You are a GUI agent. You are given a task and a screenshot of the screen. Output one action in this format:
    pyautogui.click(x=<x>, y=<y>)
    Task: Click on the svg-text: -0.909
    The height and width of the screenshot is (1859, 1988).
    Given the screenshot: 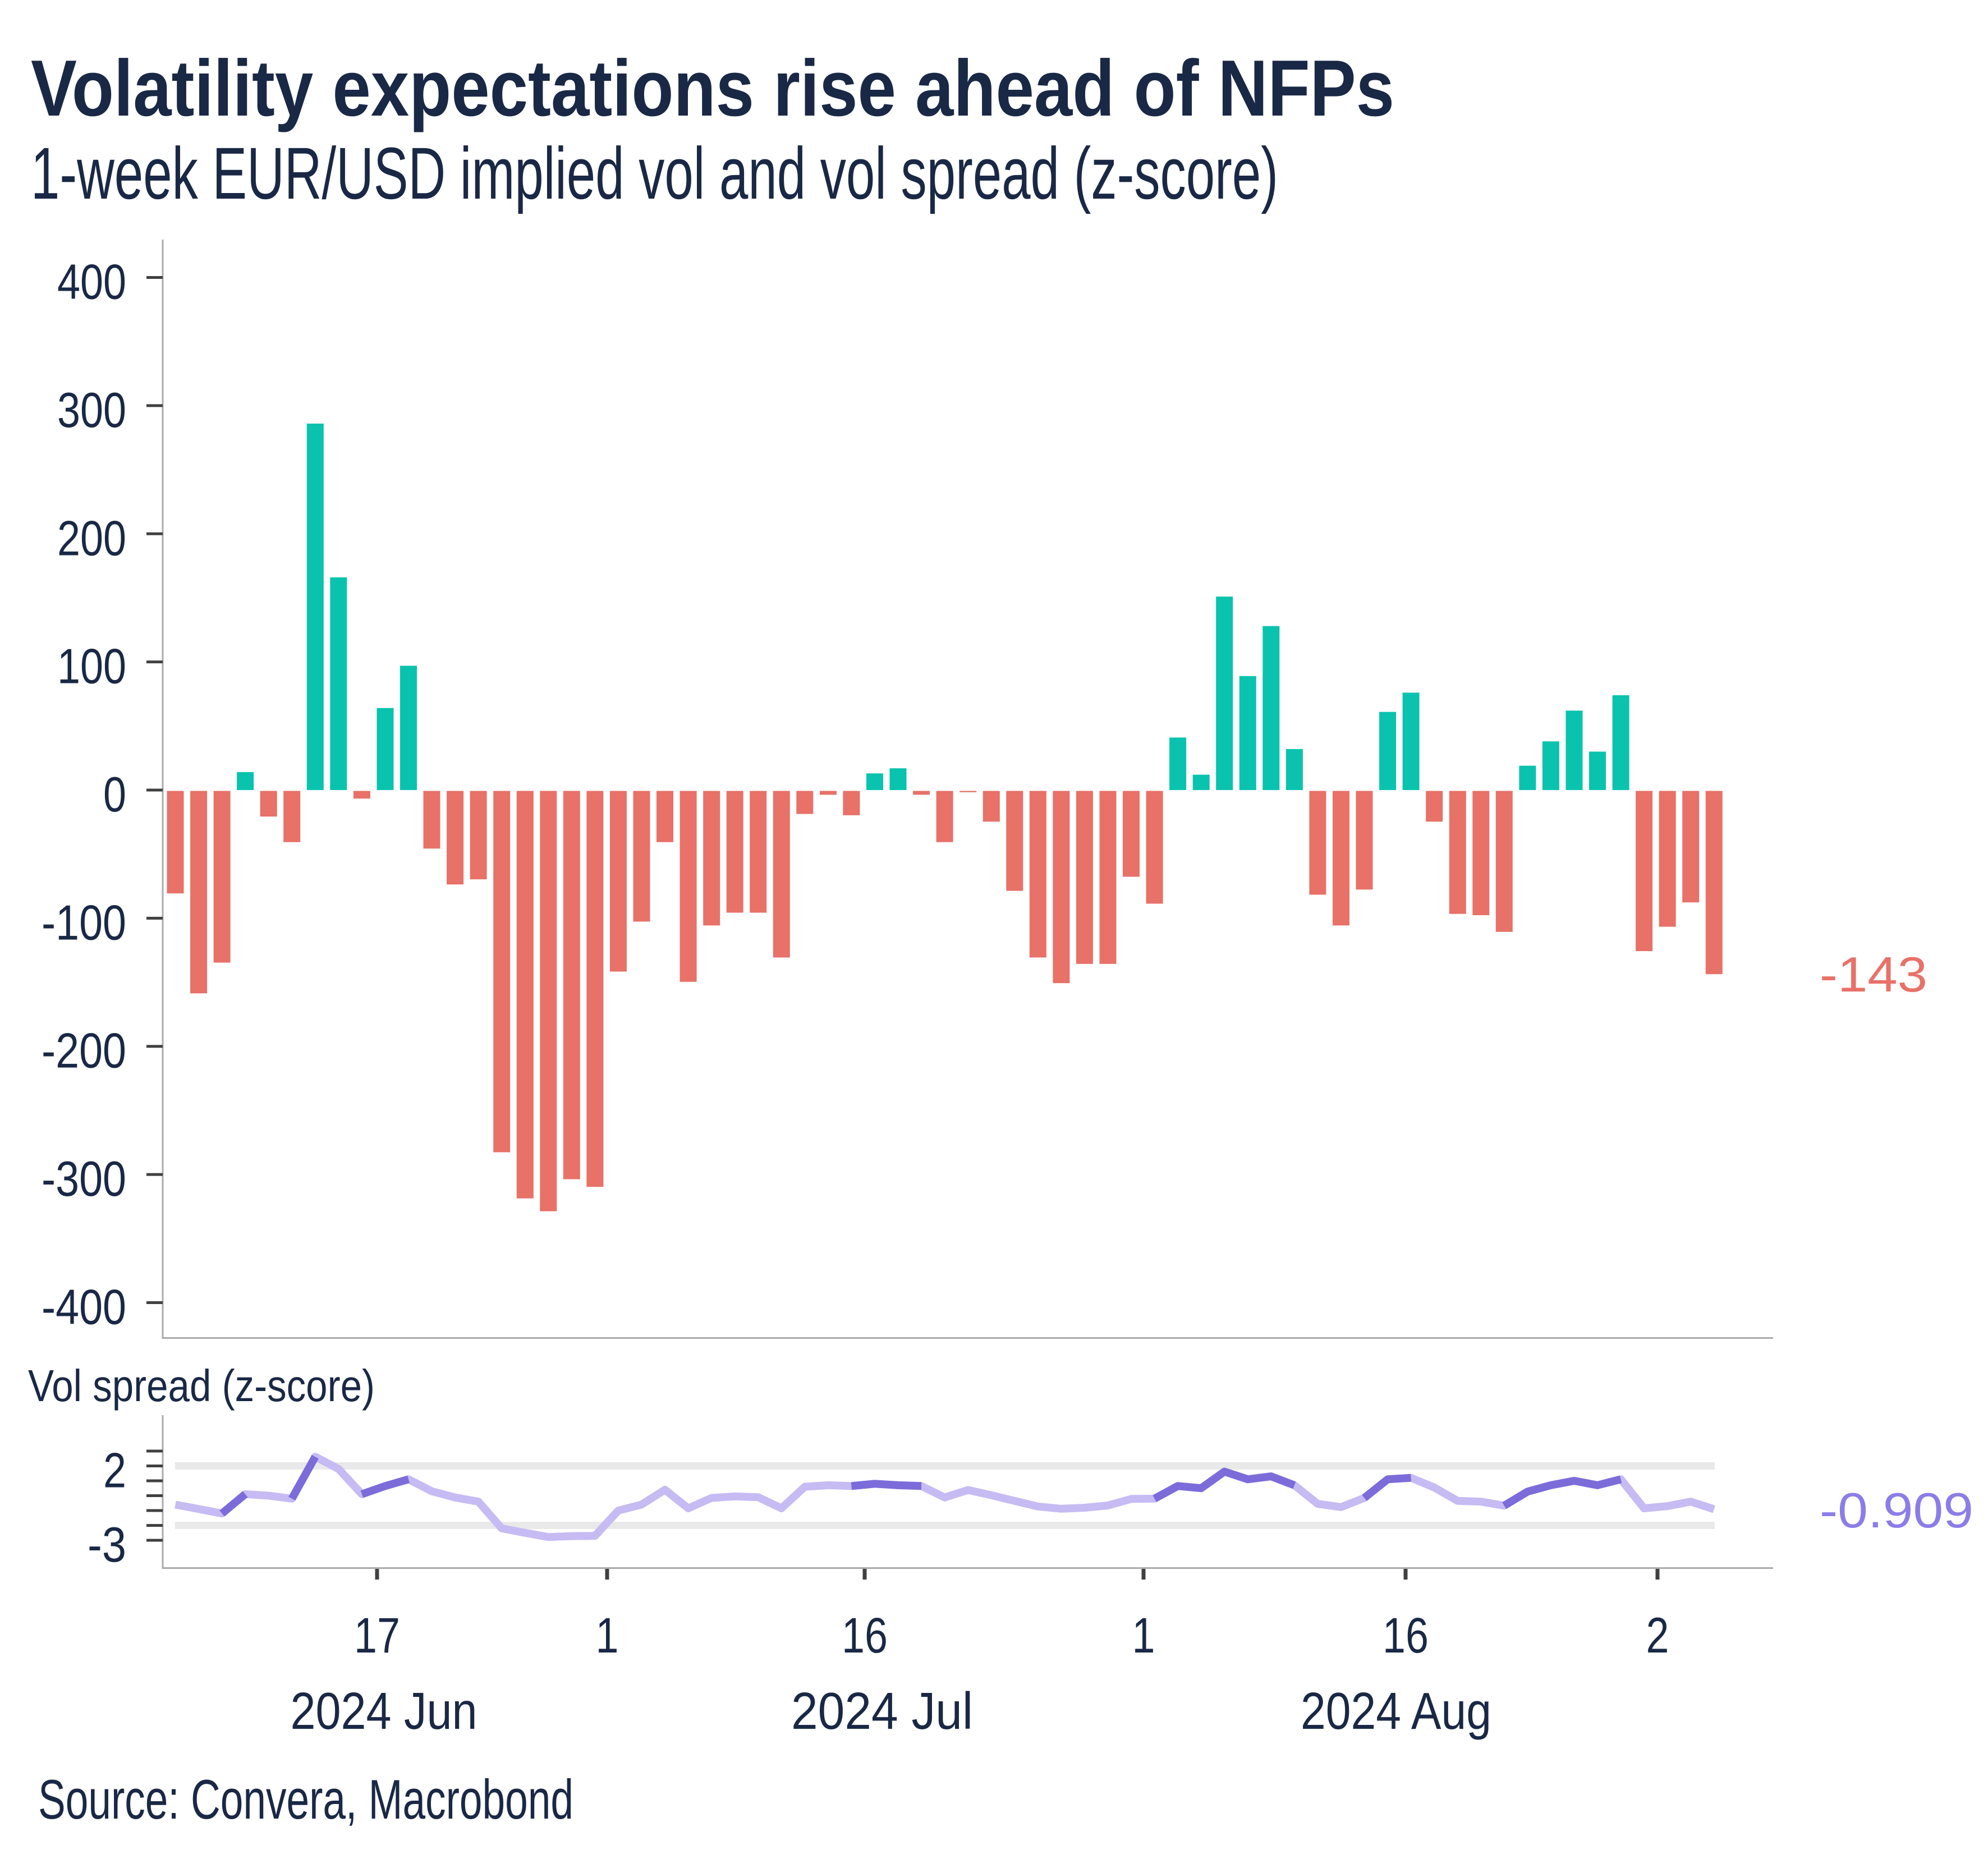 What is the action you would take?
    pyautogui.click(x=1896, y=1510)
    